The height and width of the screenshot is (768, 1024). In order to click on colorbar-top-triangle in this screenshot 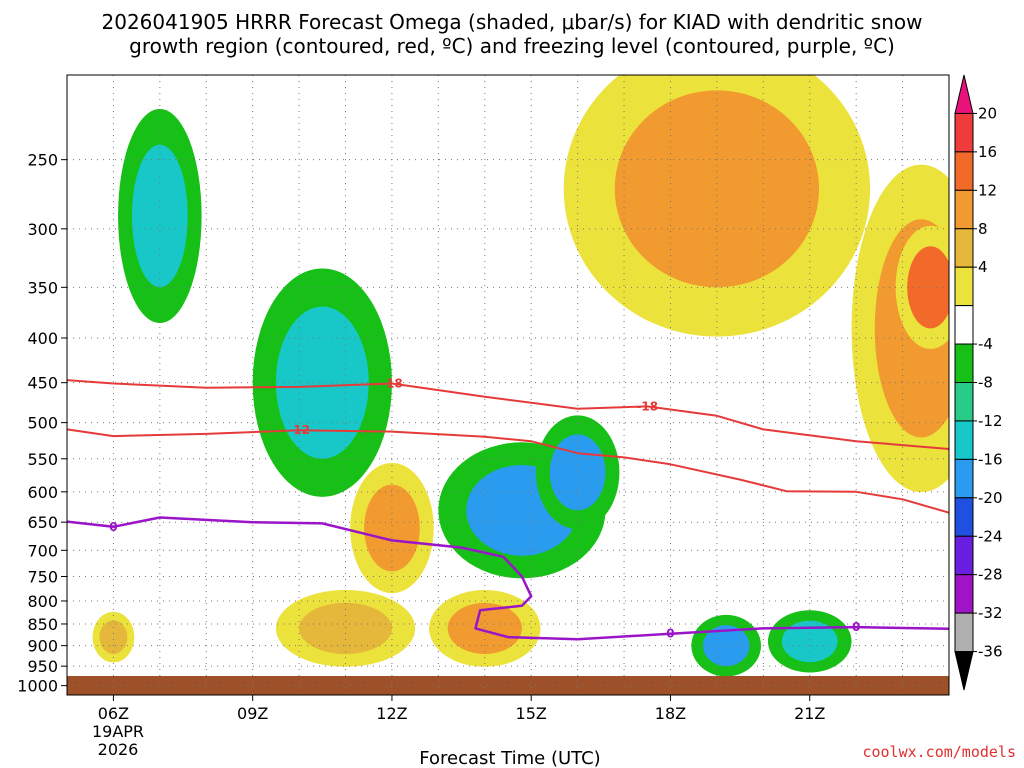, I will do `click(964, 94)`.